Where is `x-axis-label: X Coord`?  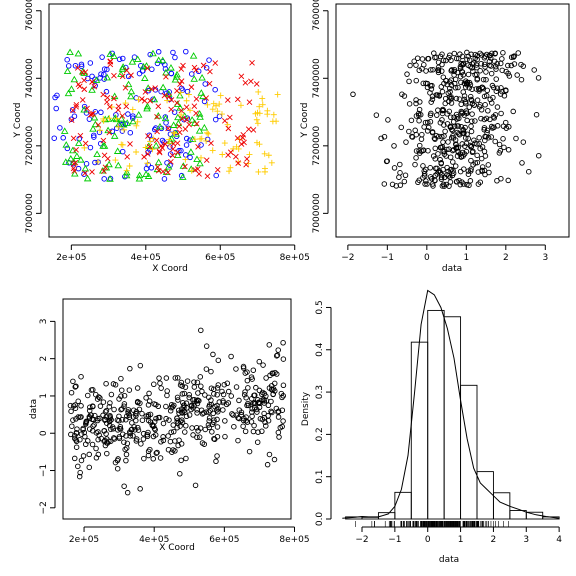
x-axis-label: X Coord is located at coordinates (177, 548).